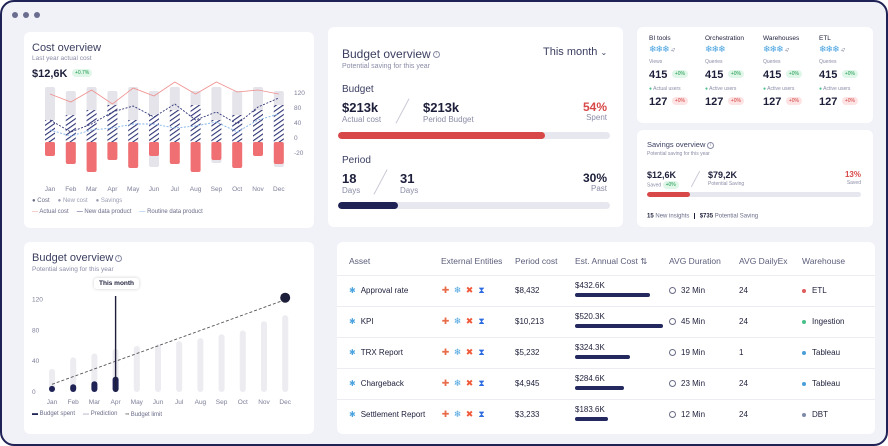  Describe the element at coordinates (702, 216) in the screenshot. I see `insights-row: 15 New insights $735 Potential Saving` at that location.